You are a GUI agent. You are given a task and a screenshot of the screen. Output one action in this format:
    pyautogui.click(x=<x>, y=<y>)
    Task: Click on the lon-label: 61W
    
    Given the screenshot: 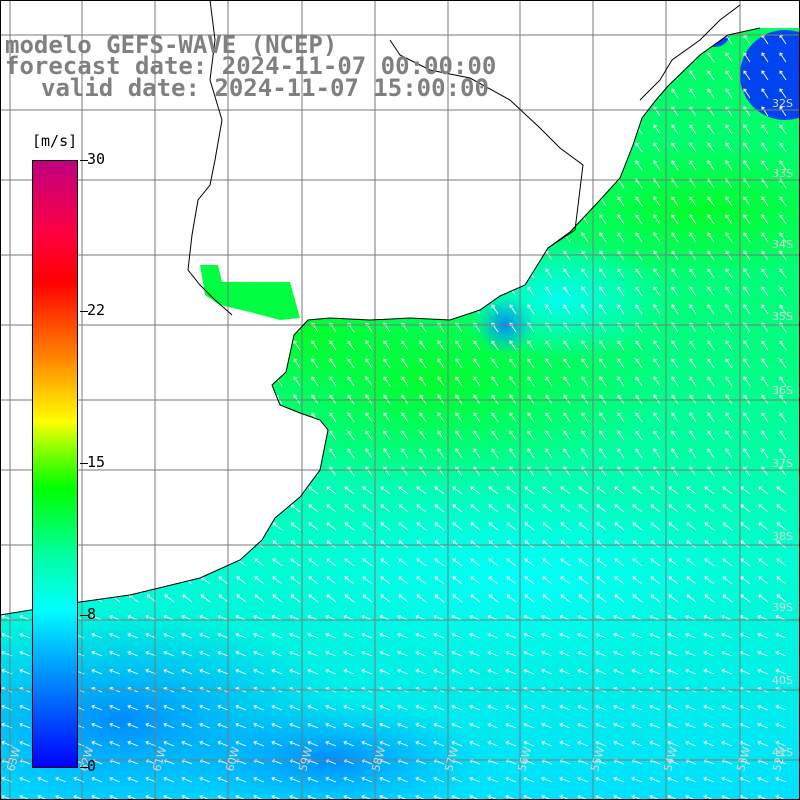 What is the action you would take?
    pyautogui.click(x=159, y=759)
    